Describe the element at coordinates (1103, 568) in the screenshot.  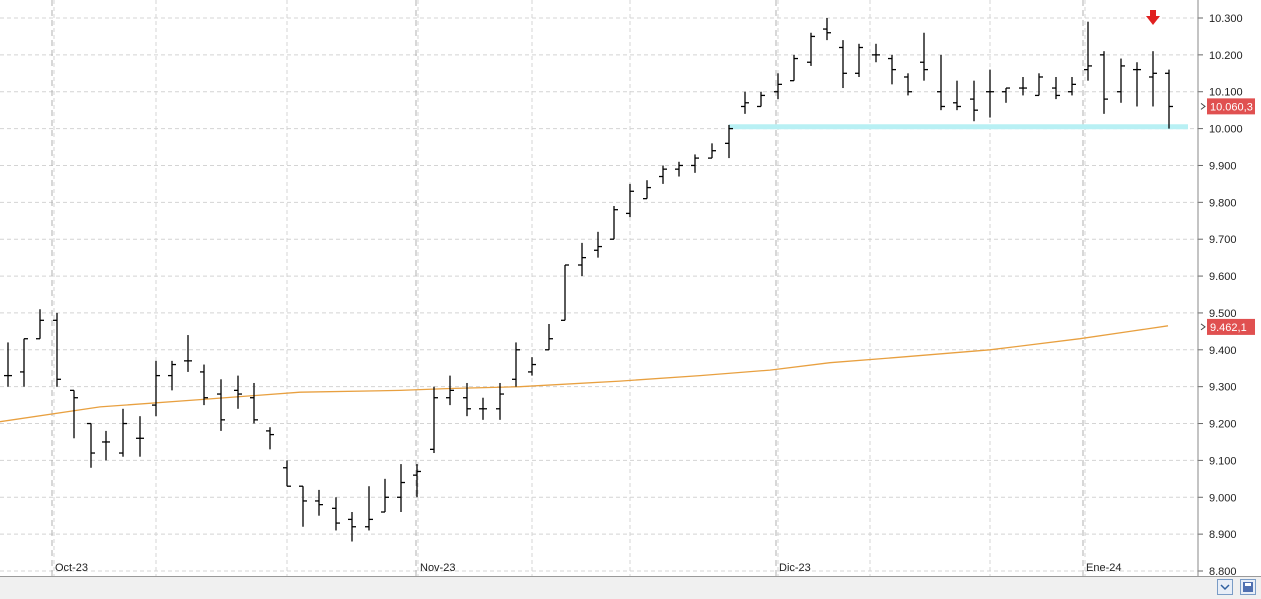
I see `month-label: Ene-24` at that location.